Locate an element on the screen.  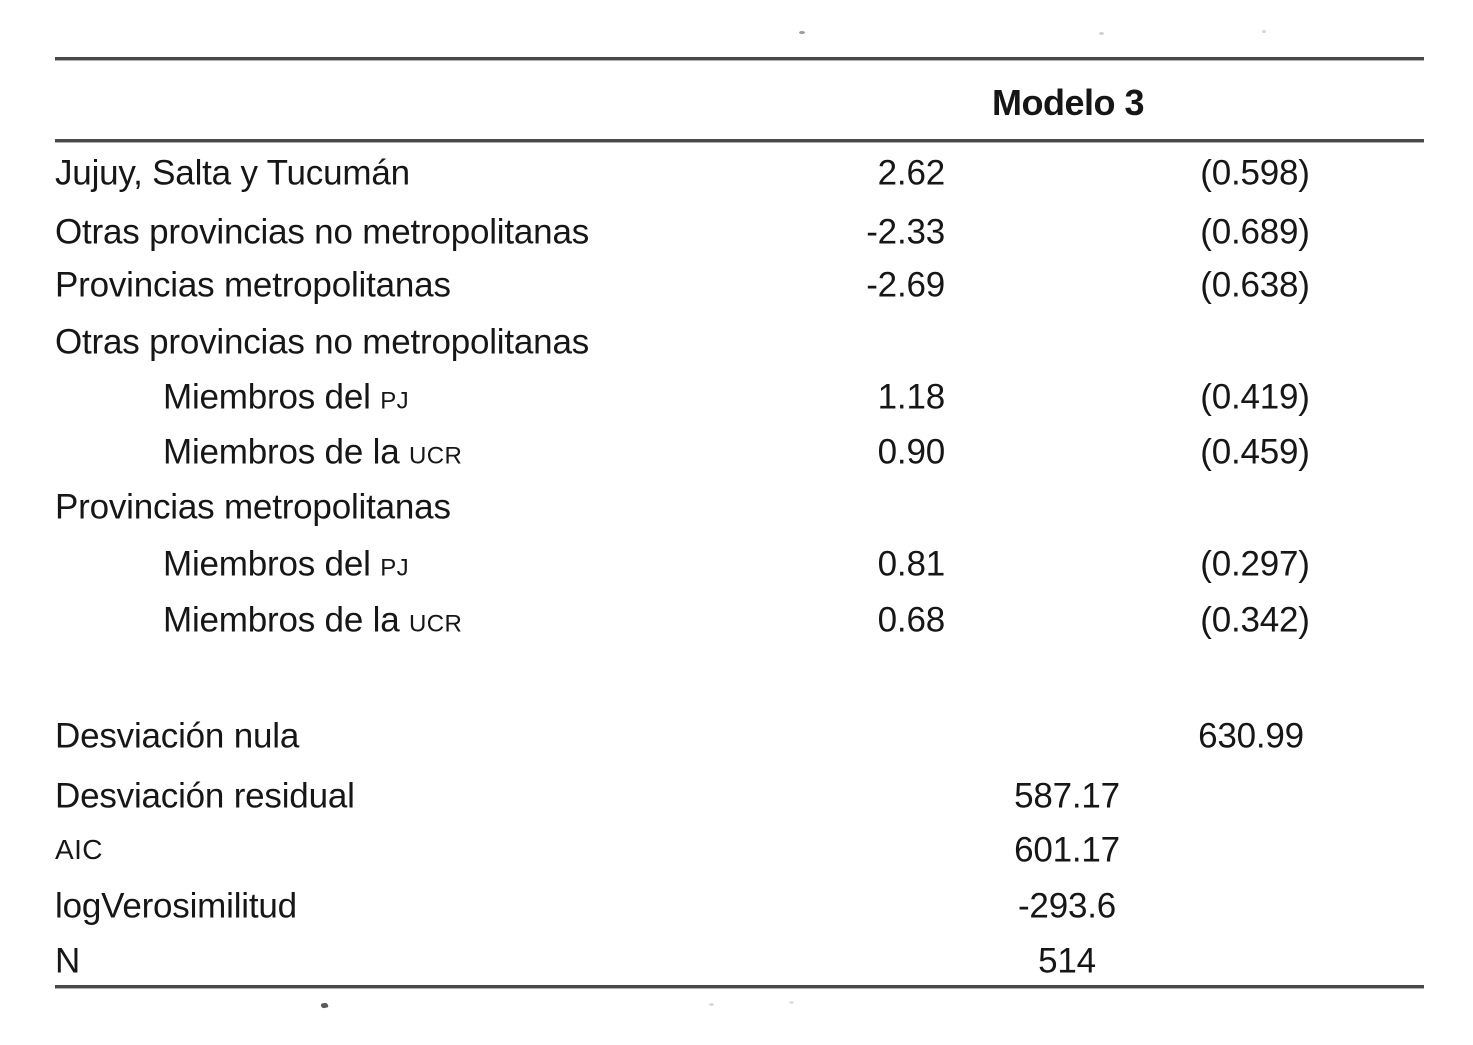
table-row: Miembros de la UCR 0.68 (0.342) is located at coordinates (736, 620).